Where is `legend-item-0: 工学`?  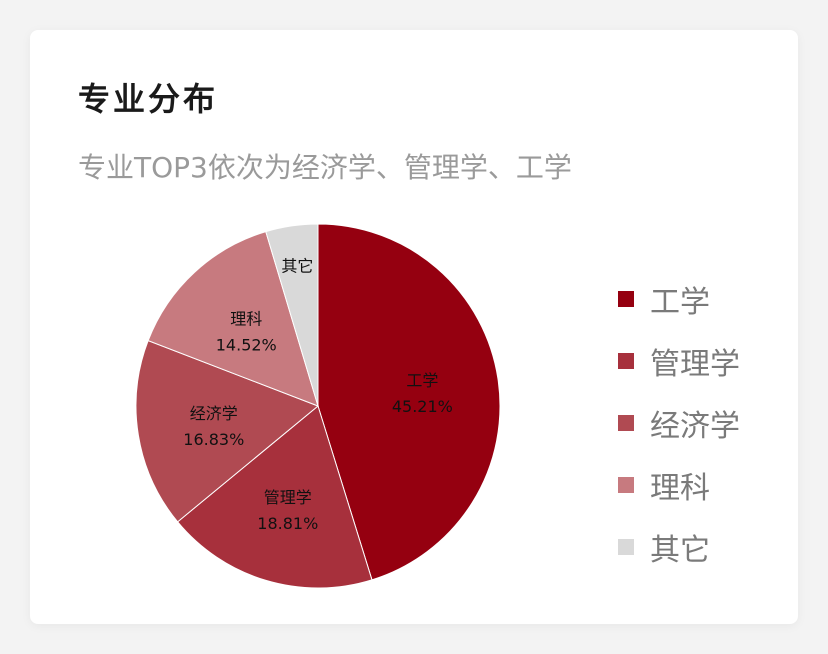 legend-item-0: 工学 is located at coordinates (679, 299).